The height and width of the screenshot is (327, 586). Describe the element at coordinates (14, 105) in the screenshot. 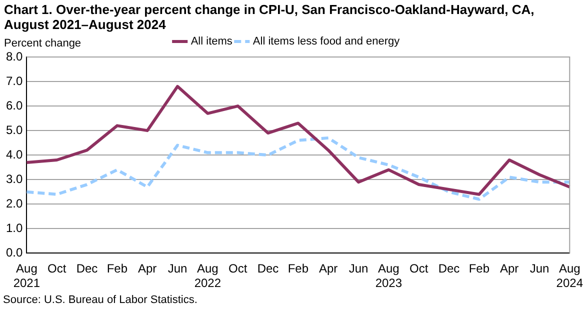

I see `y-tick-label: 6.0` at that location.